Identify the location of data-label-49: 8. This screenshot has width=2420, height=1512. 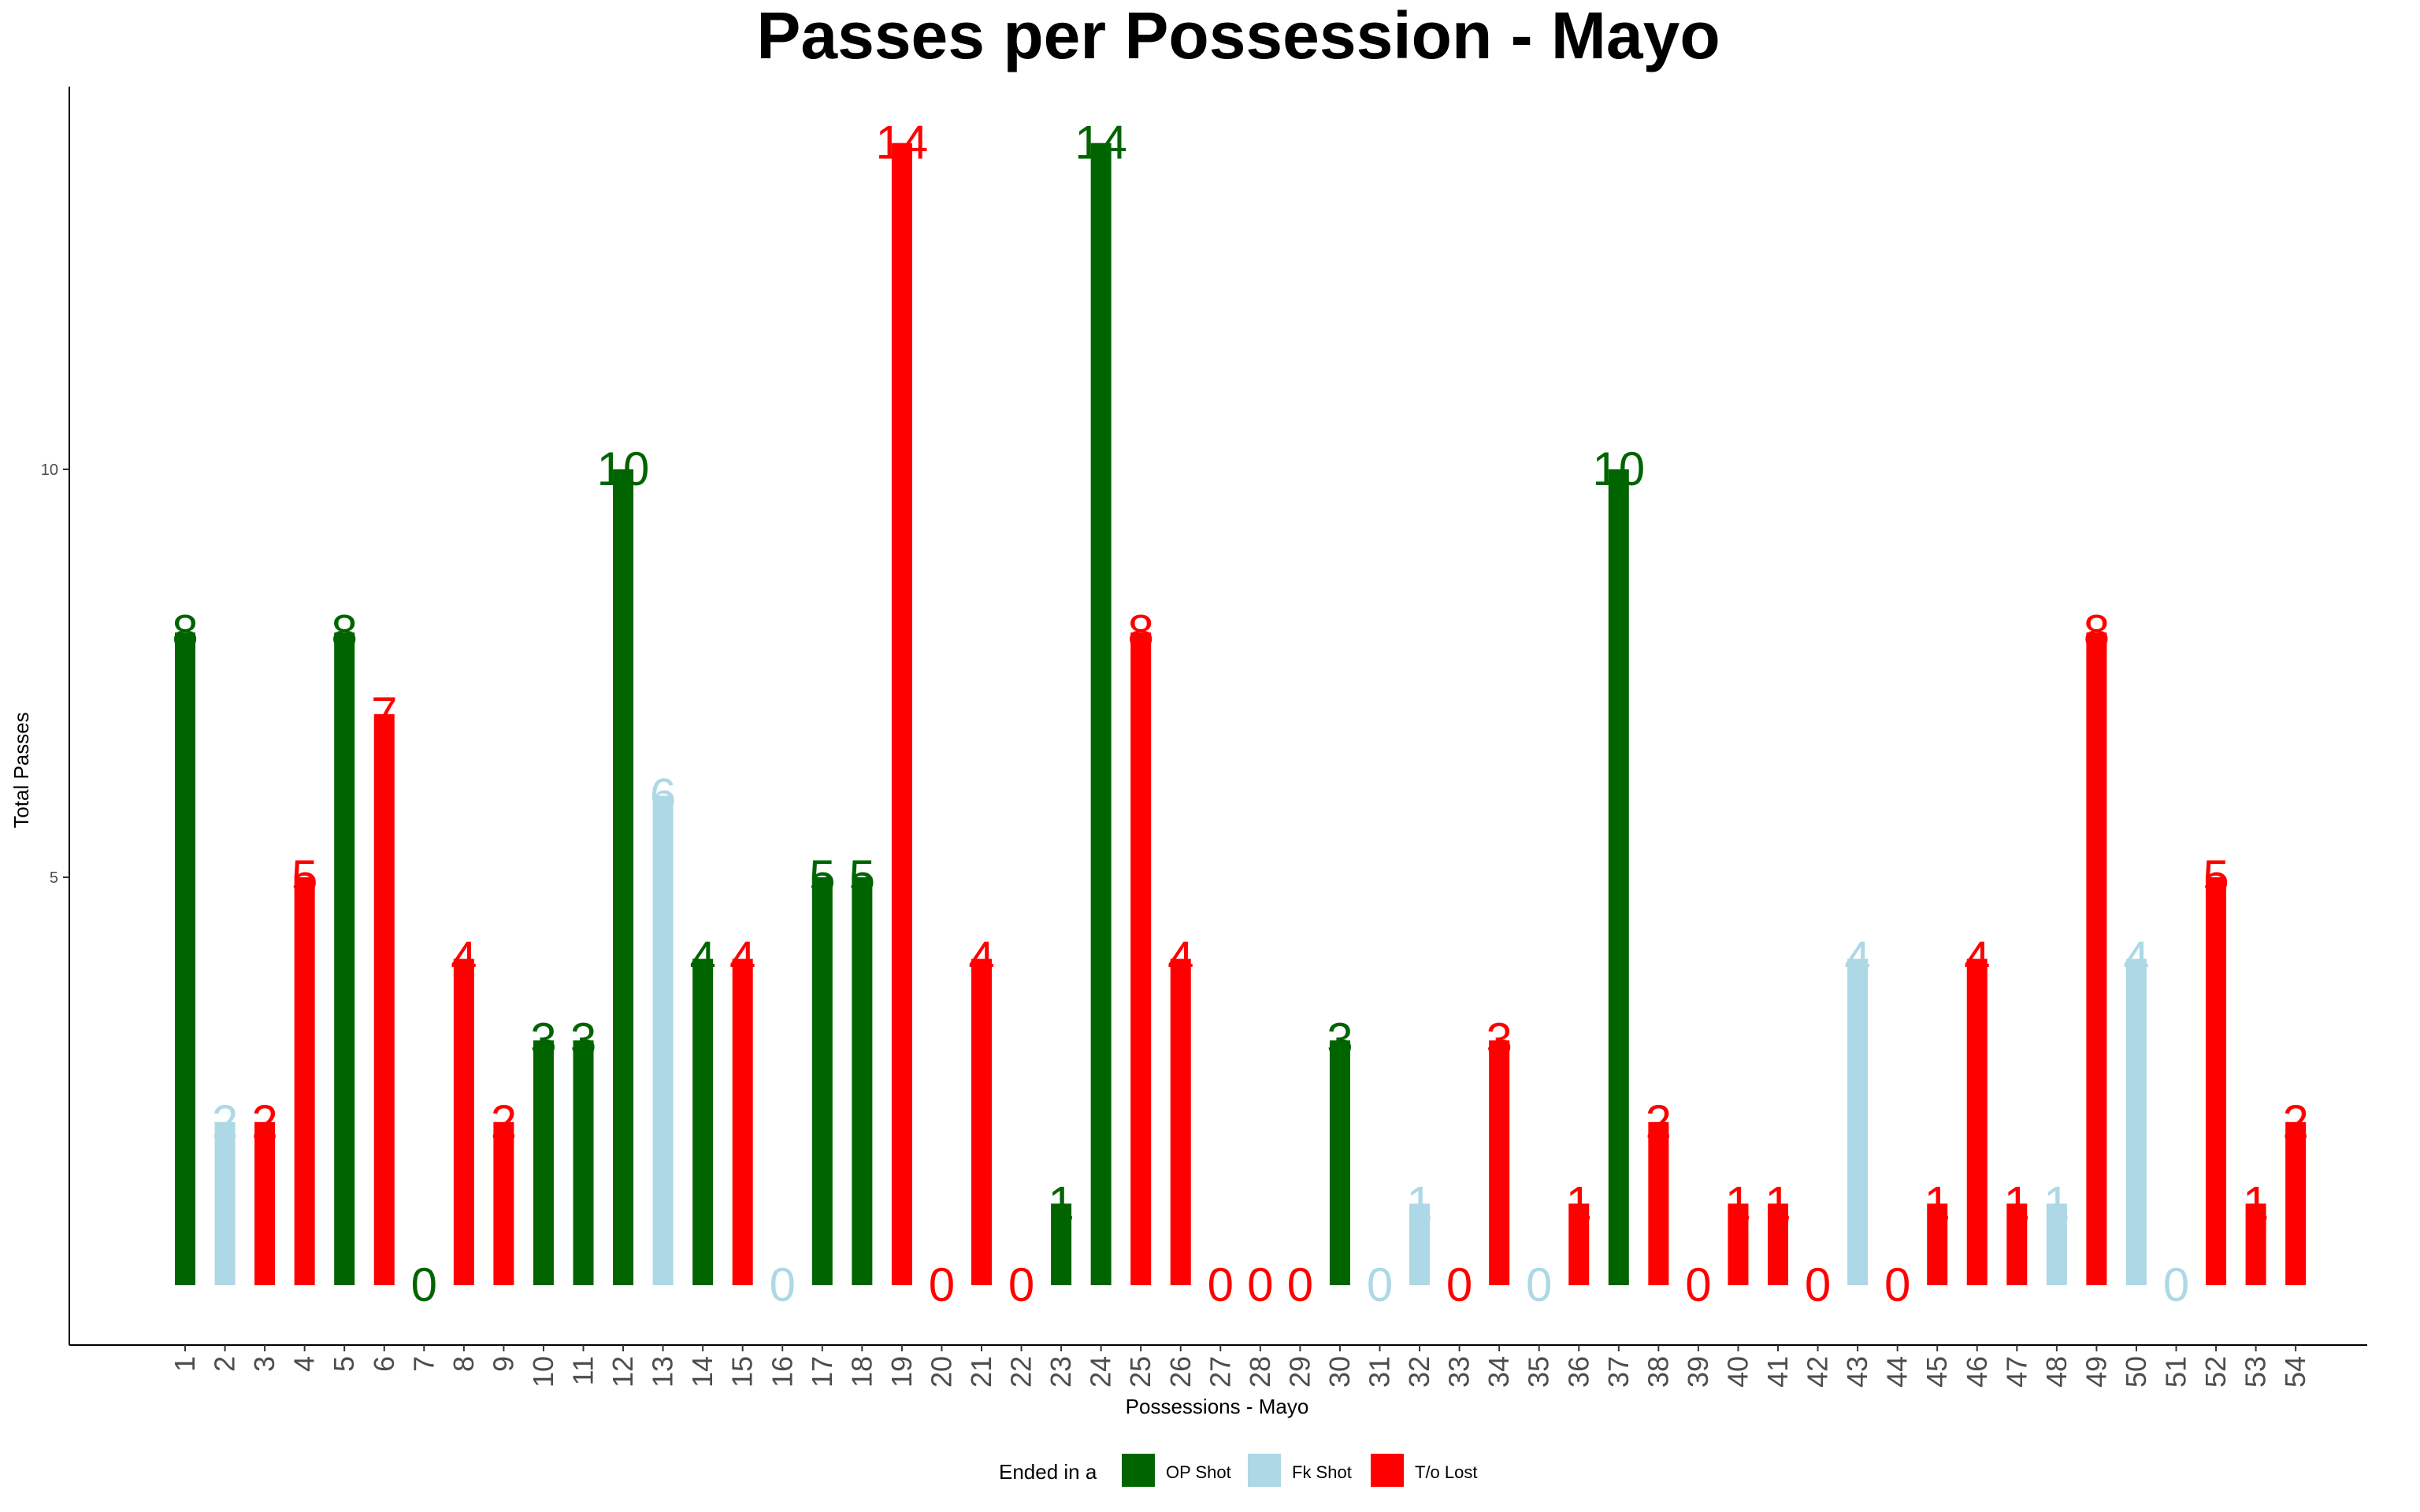
(2097, 632).